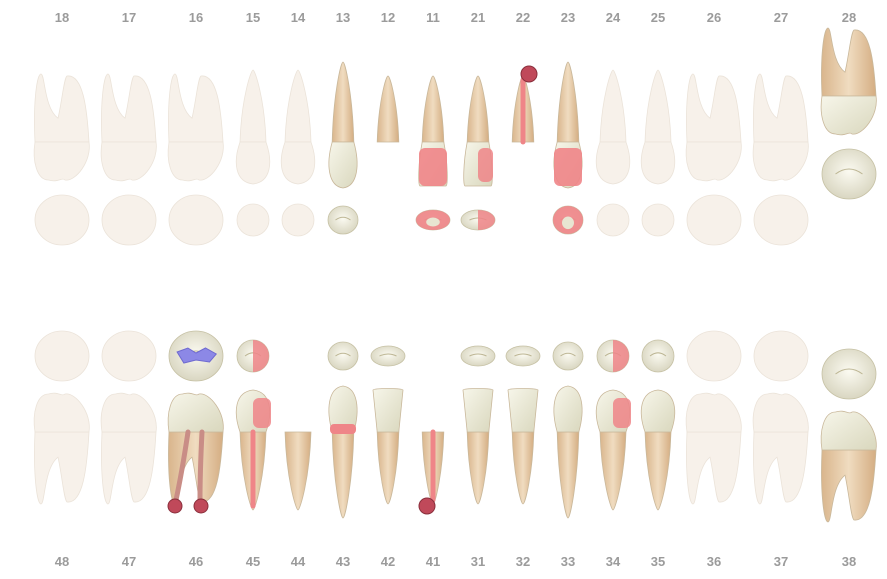  Describe the element at coordinates (388, 410) in the screenshot. I see `tooth-42-crown` at that location.